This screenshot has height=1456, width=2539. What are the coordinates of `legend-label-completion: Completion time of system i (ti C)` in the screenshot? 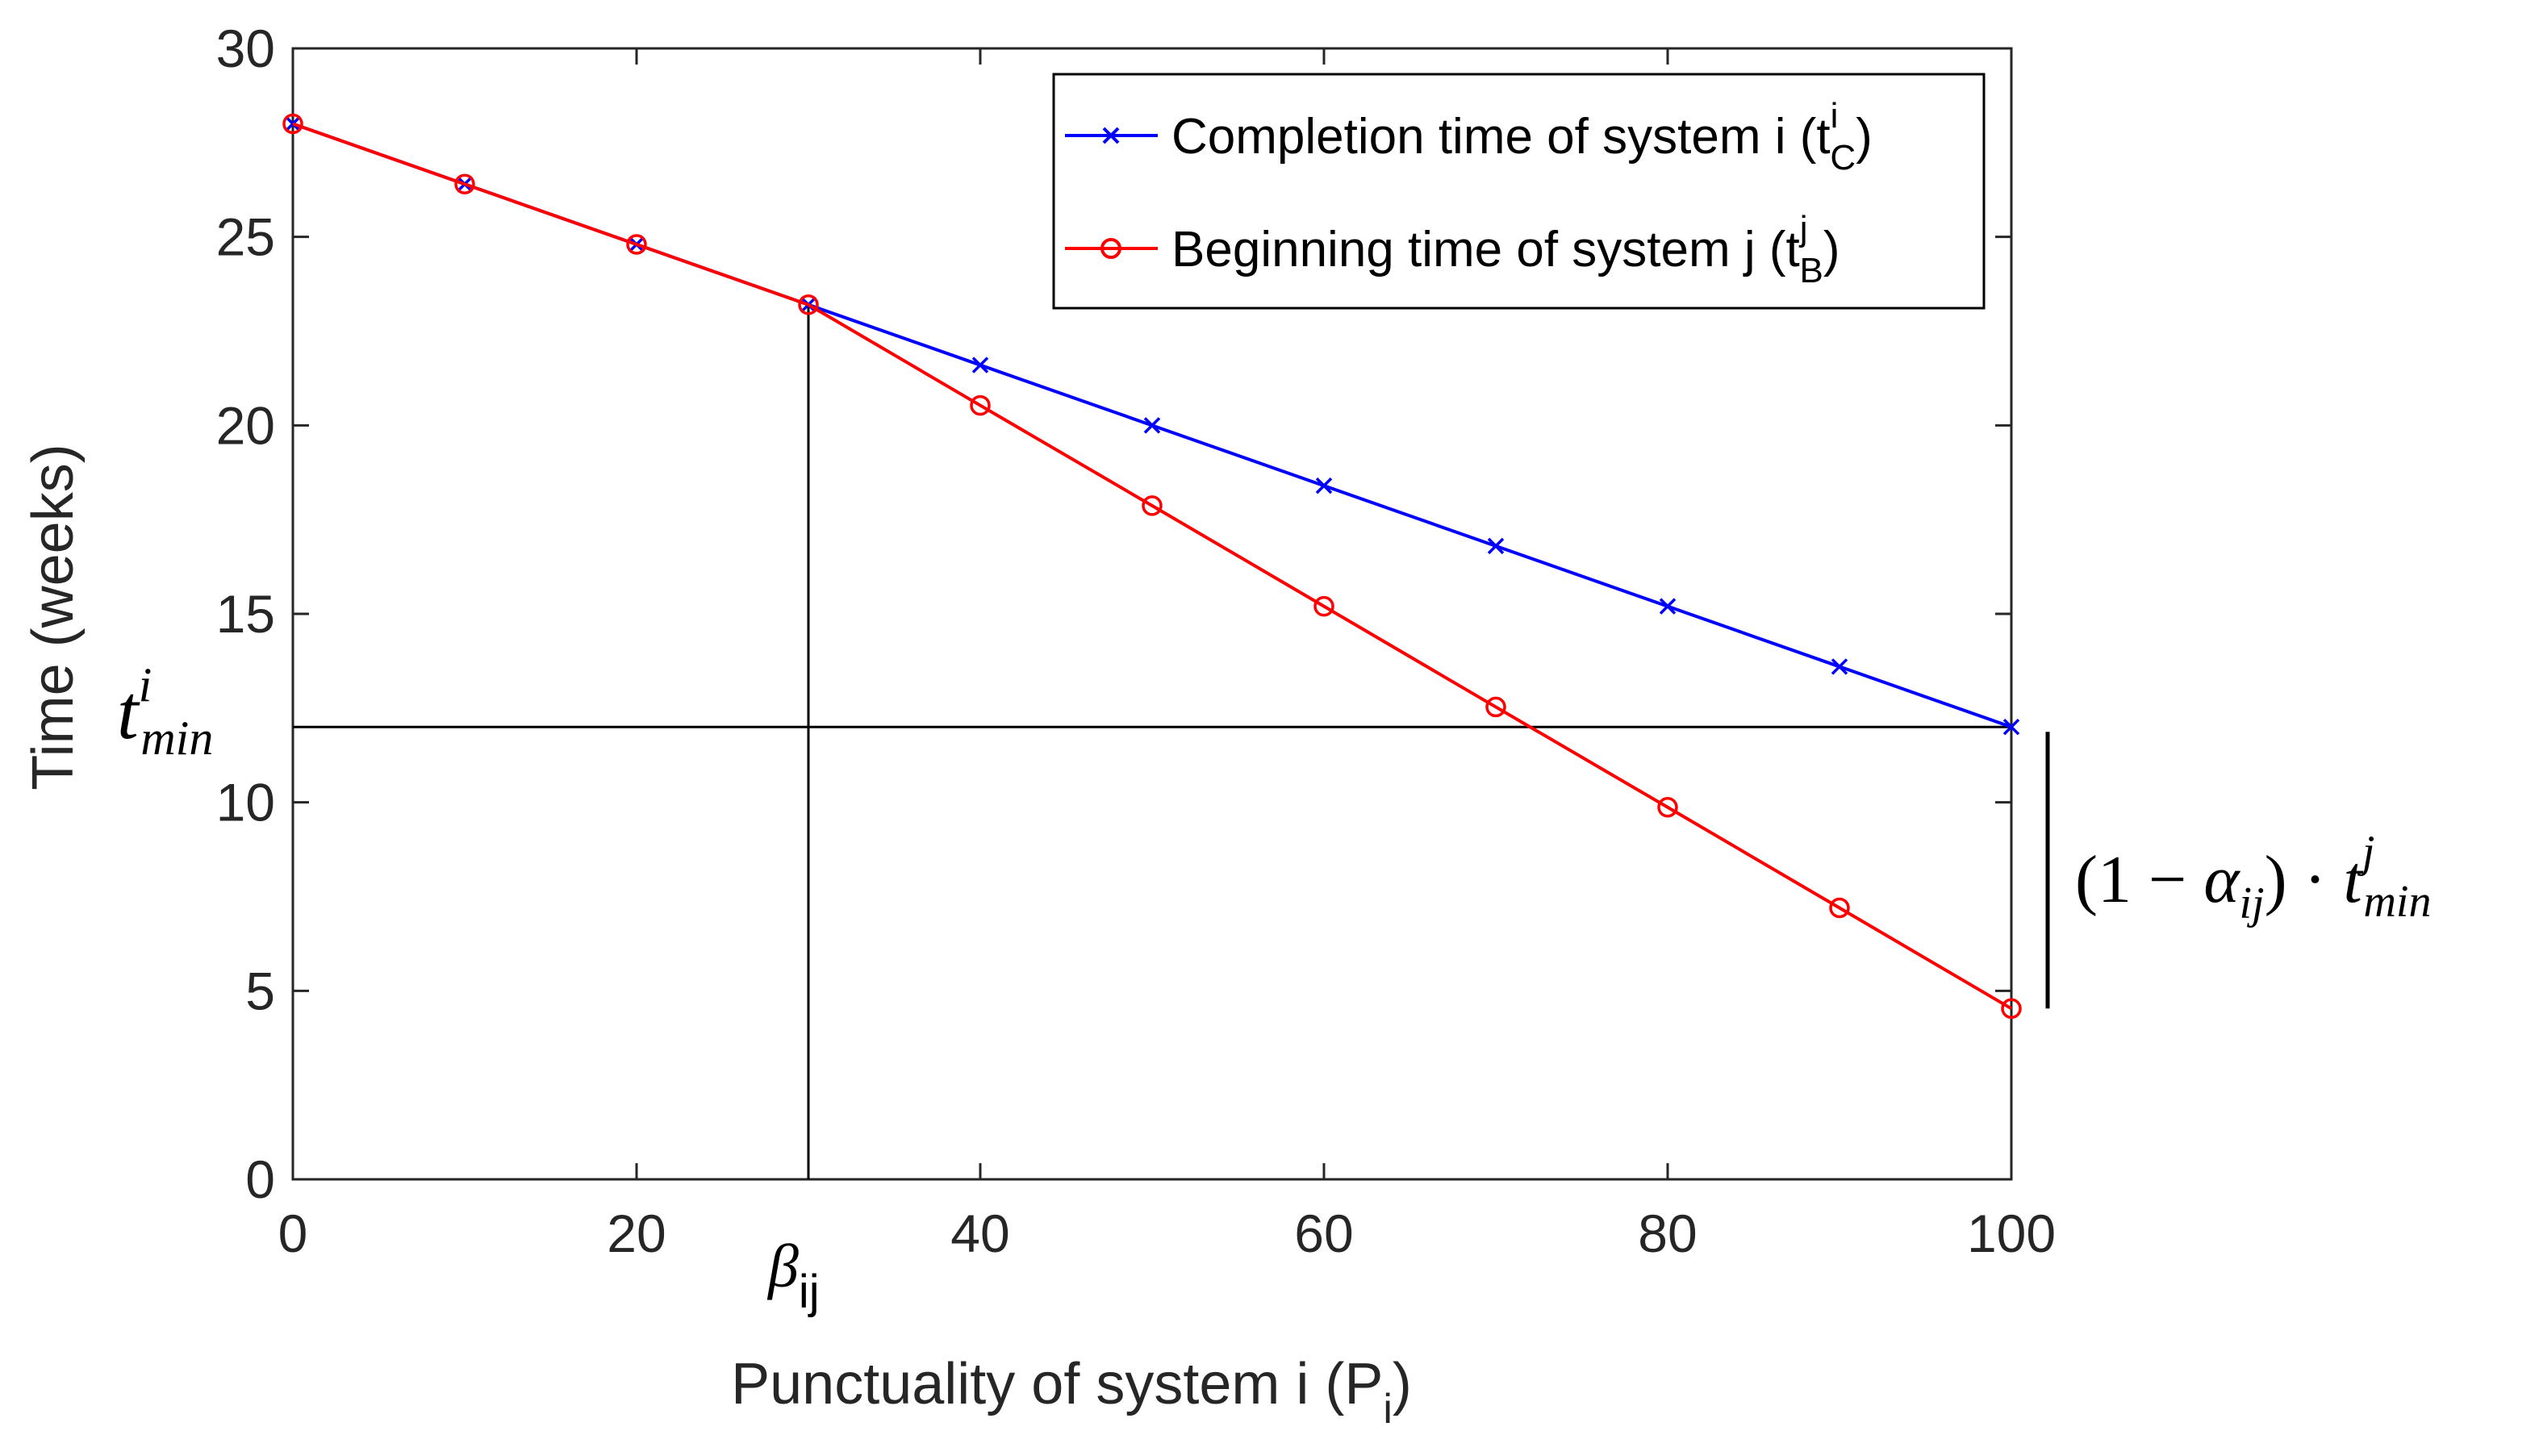 It's located at (1522, 136).